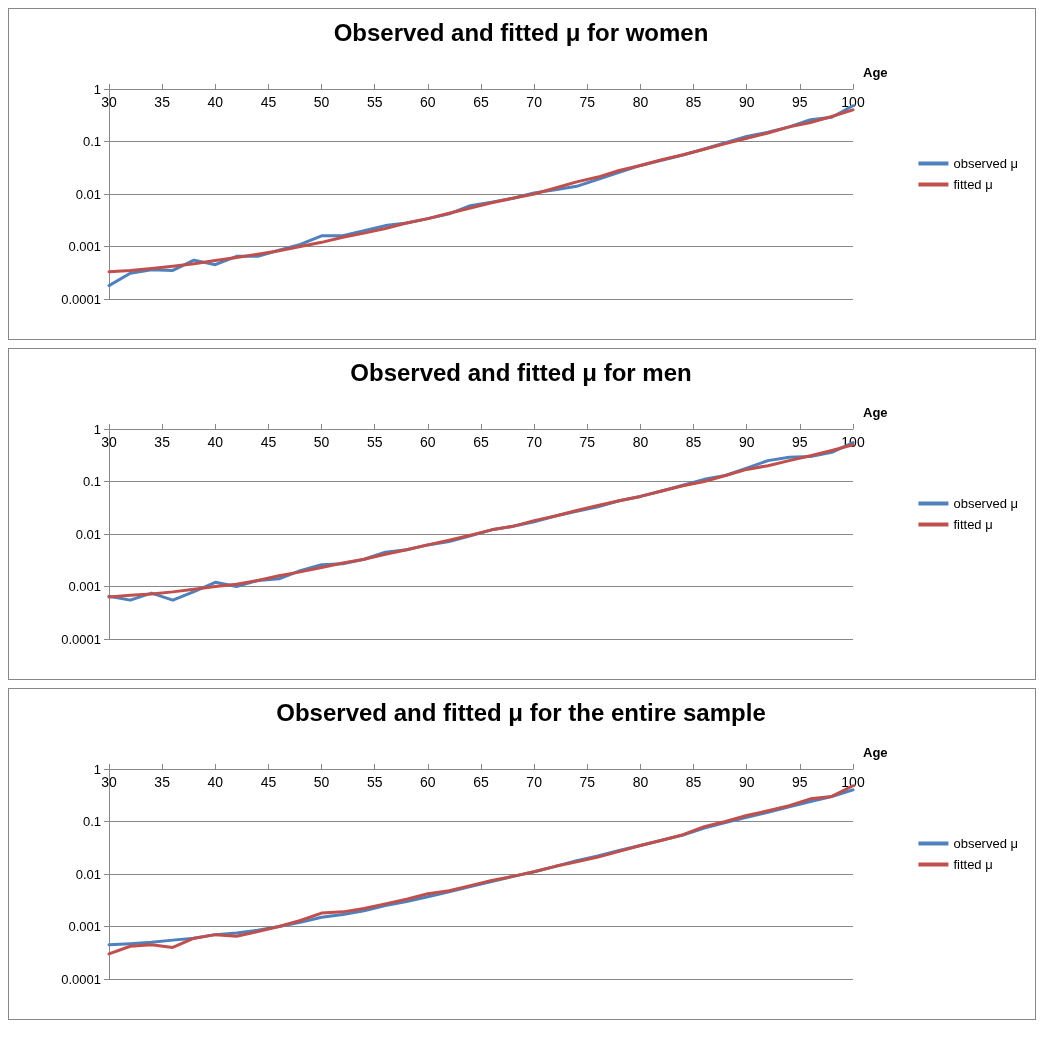  Describe the element at coordinates (521, 32) in the screenshot. I see `chart-title: Observed and fitted μ for women` at that location.